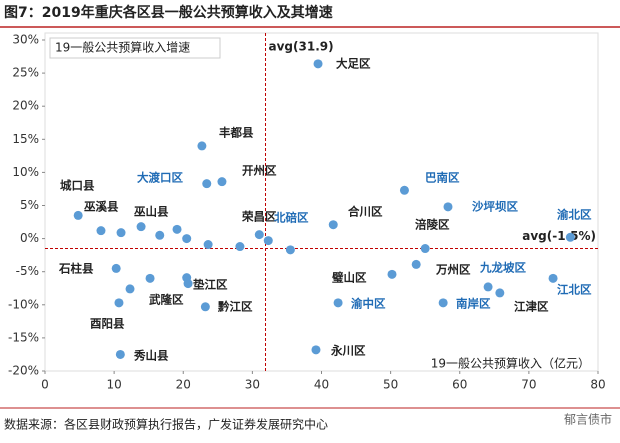  What do you see at coordinates (122, 47) in the screenshot?
I see `y-axis-label: 19一般公共预算收入增速` at bounding box center [122, 47].